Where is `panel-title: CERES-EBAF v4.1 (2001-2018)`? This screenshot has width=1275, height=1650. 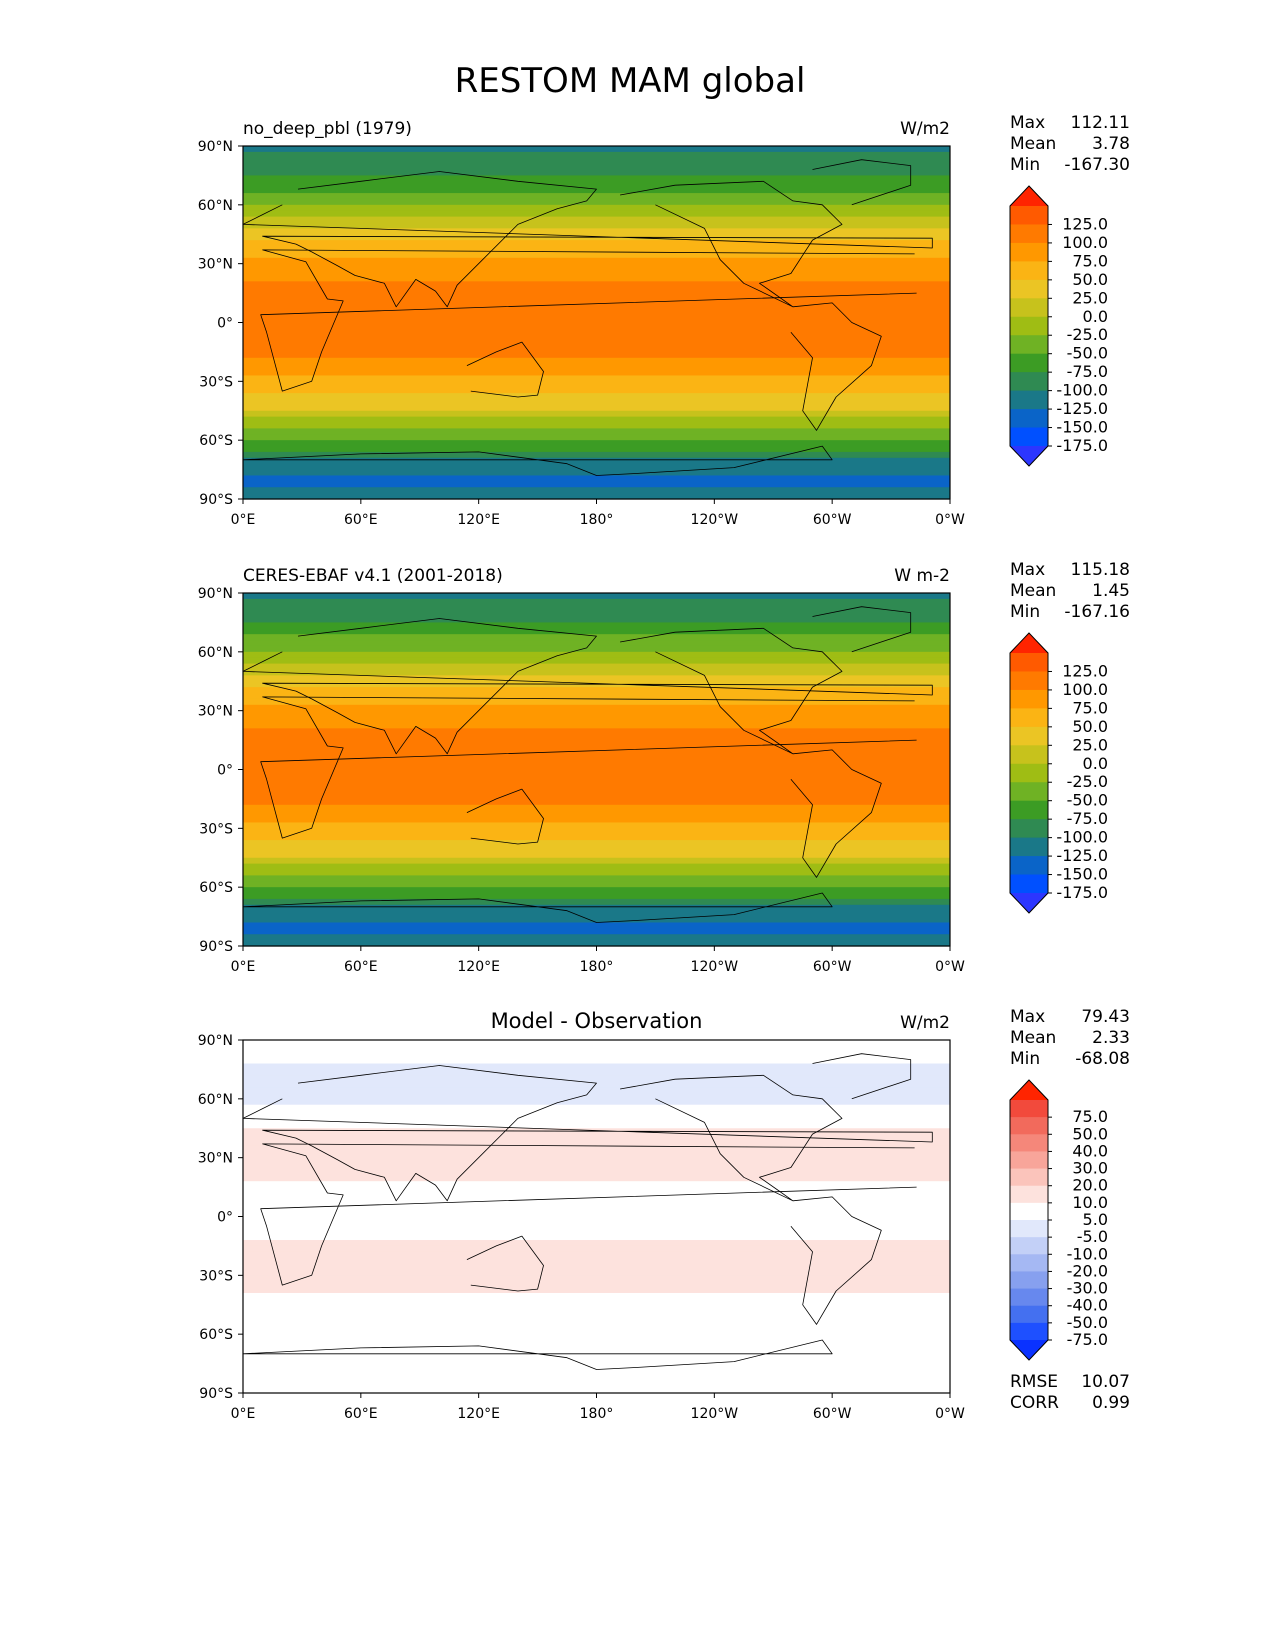
panel-title: CERES-EBAF v4.1 (2001-2018) is located at coordinates (373, 576).